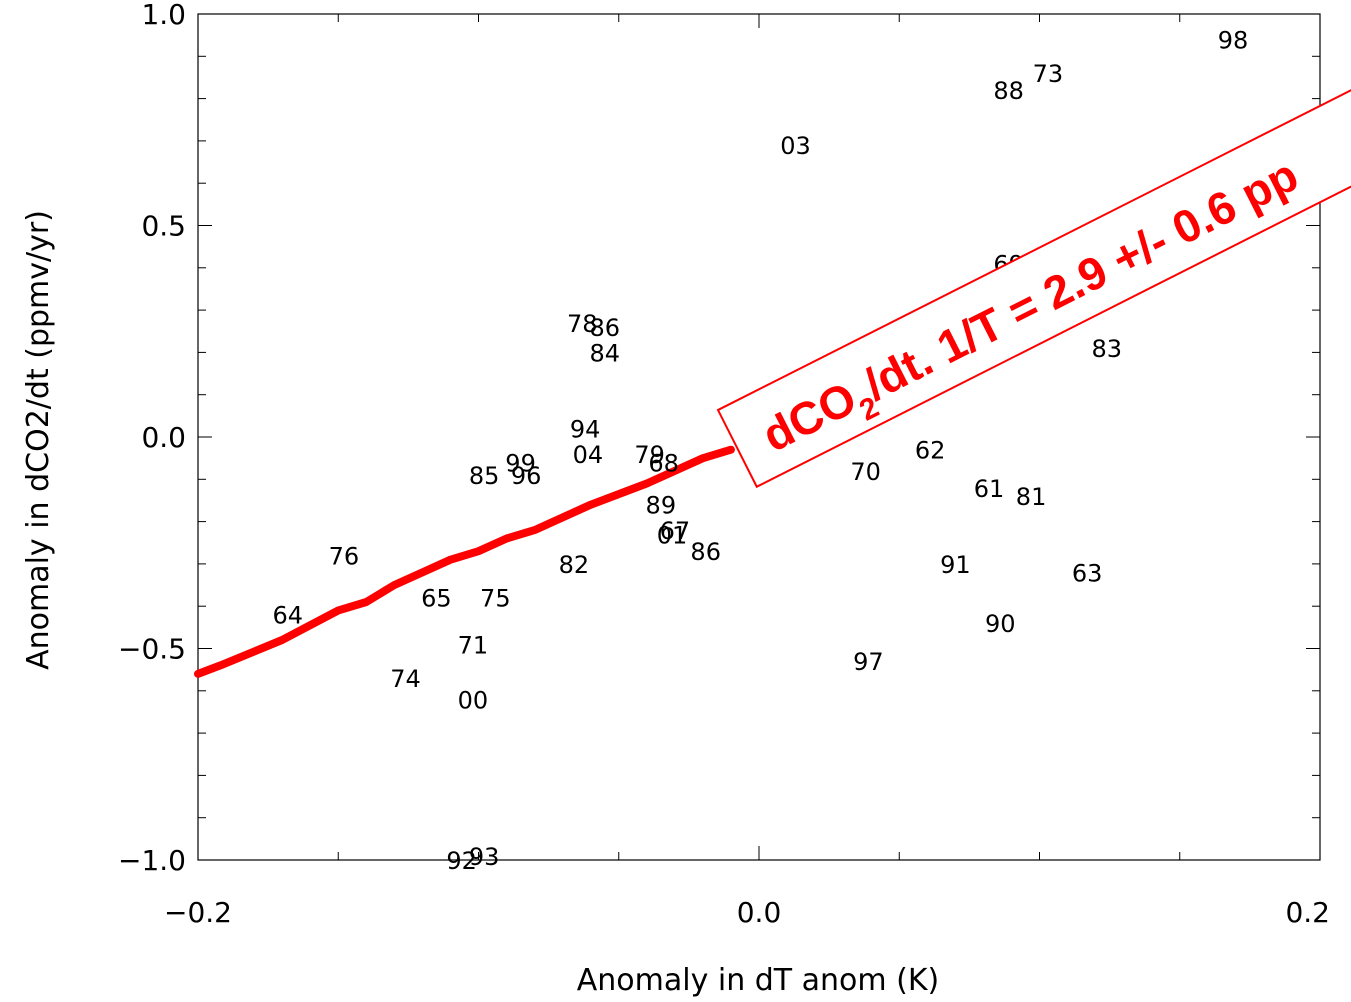  Describe the element at coordinates (495, 599) in the screenshot. I see `data-point-label: 75` at that location.